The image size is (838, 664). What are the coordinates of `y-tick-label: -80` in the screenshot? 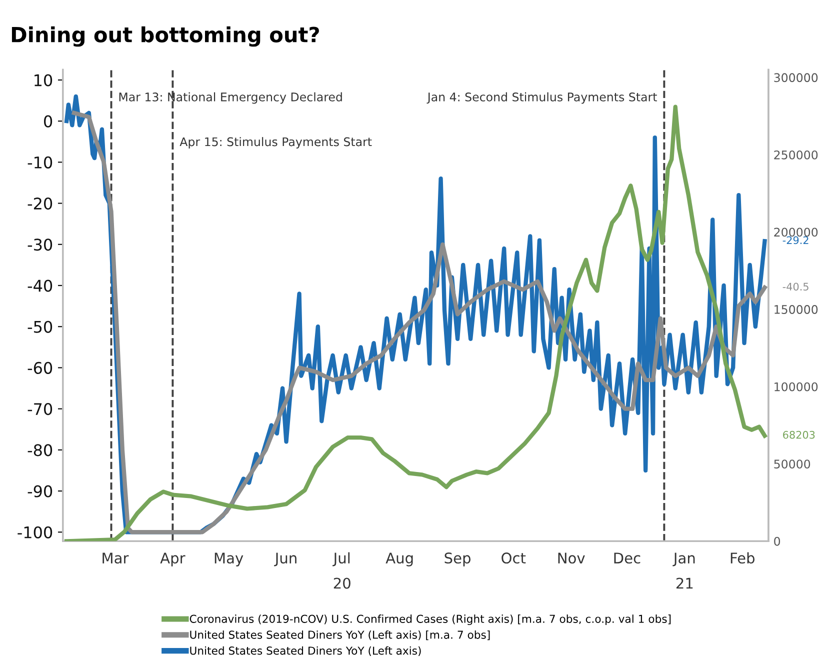 It's located at (40, 450).